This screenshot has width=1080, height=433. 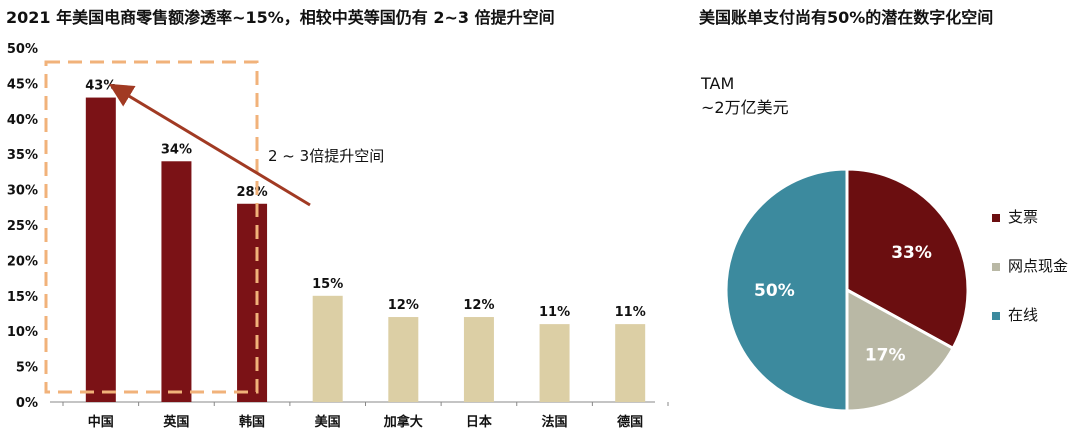 What do you see at coordinates (846, 17) in the screenshot?
I see `right-chart-title: 美国账单支付尚有50%的潜在数字化空间` at bounding box center [846, 17].